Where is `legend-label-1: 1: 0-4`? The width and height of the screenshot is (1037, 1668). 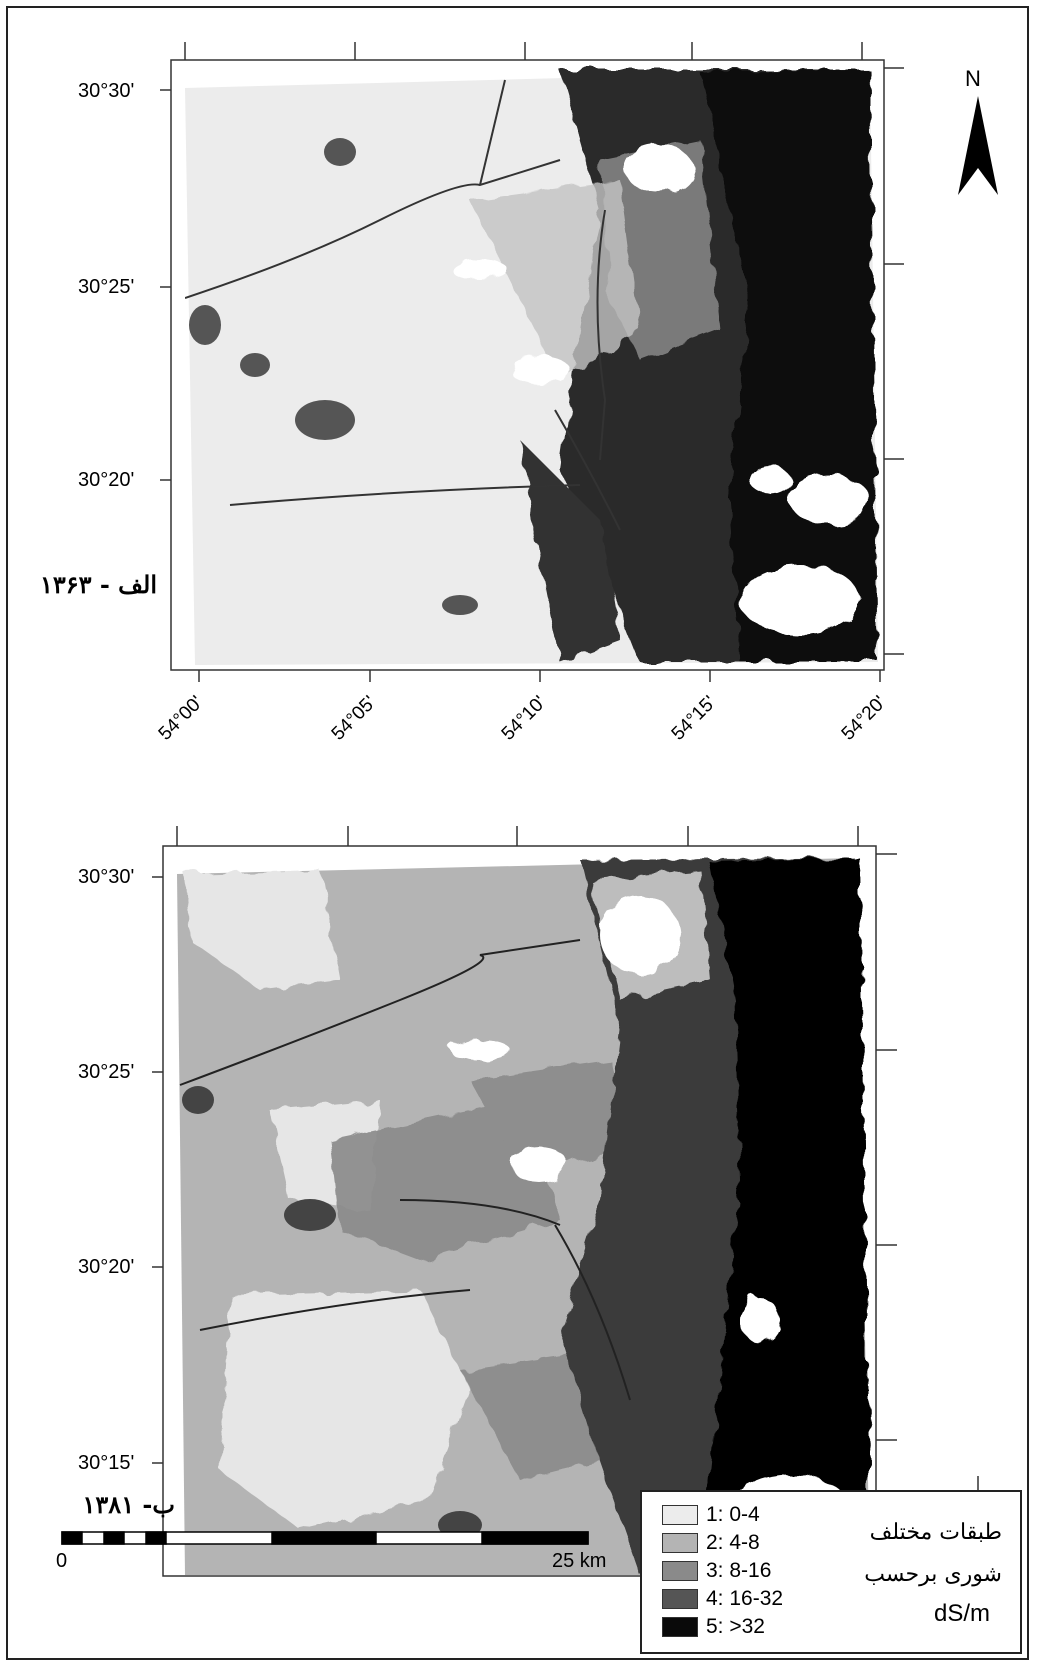
legend-label-1: 1: 0-4 is located at coordinates (733, 1514).